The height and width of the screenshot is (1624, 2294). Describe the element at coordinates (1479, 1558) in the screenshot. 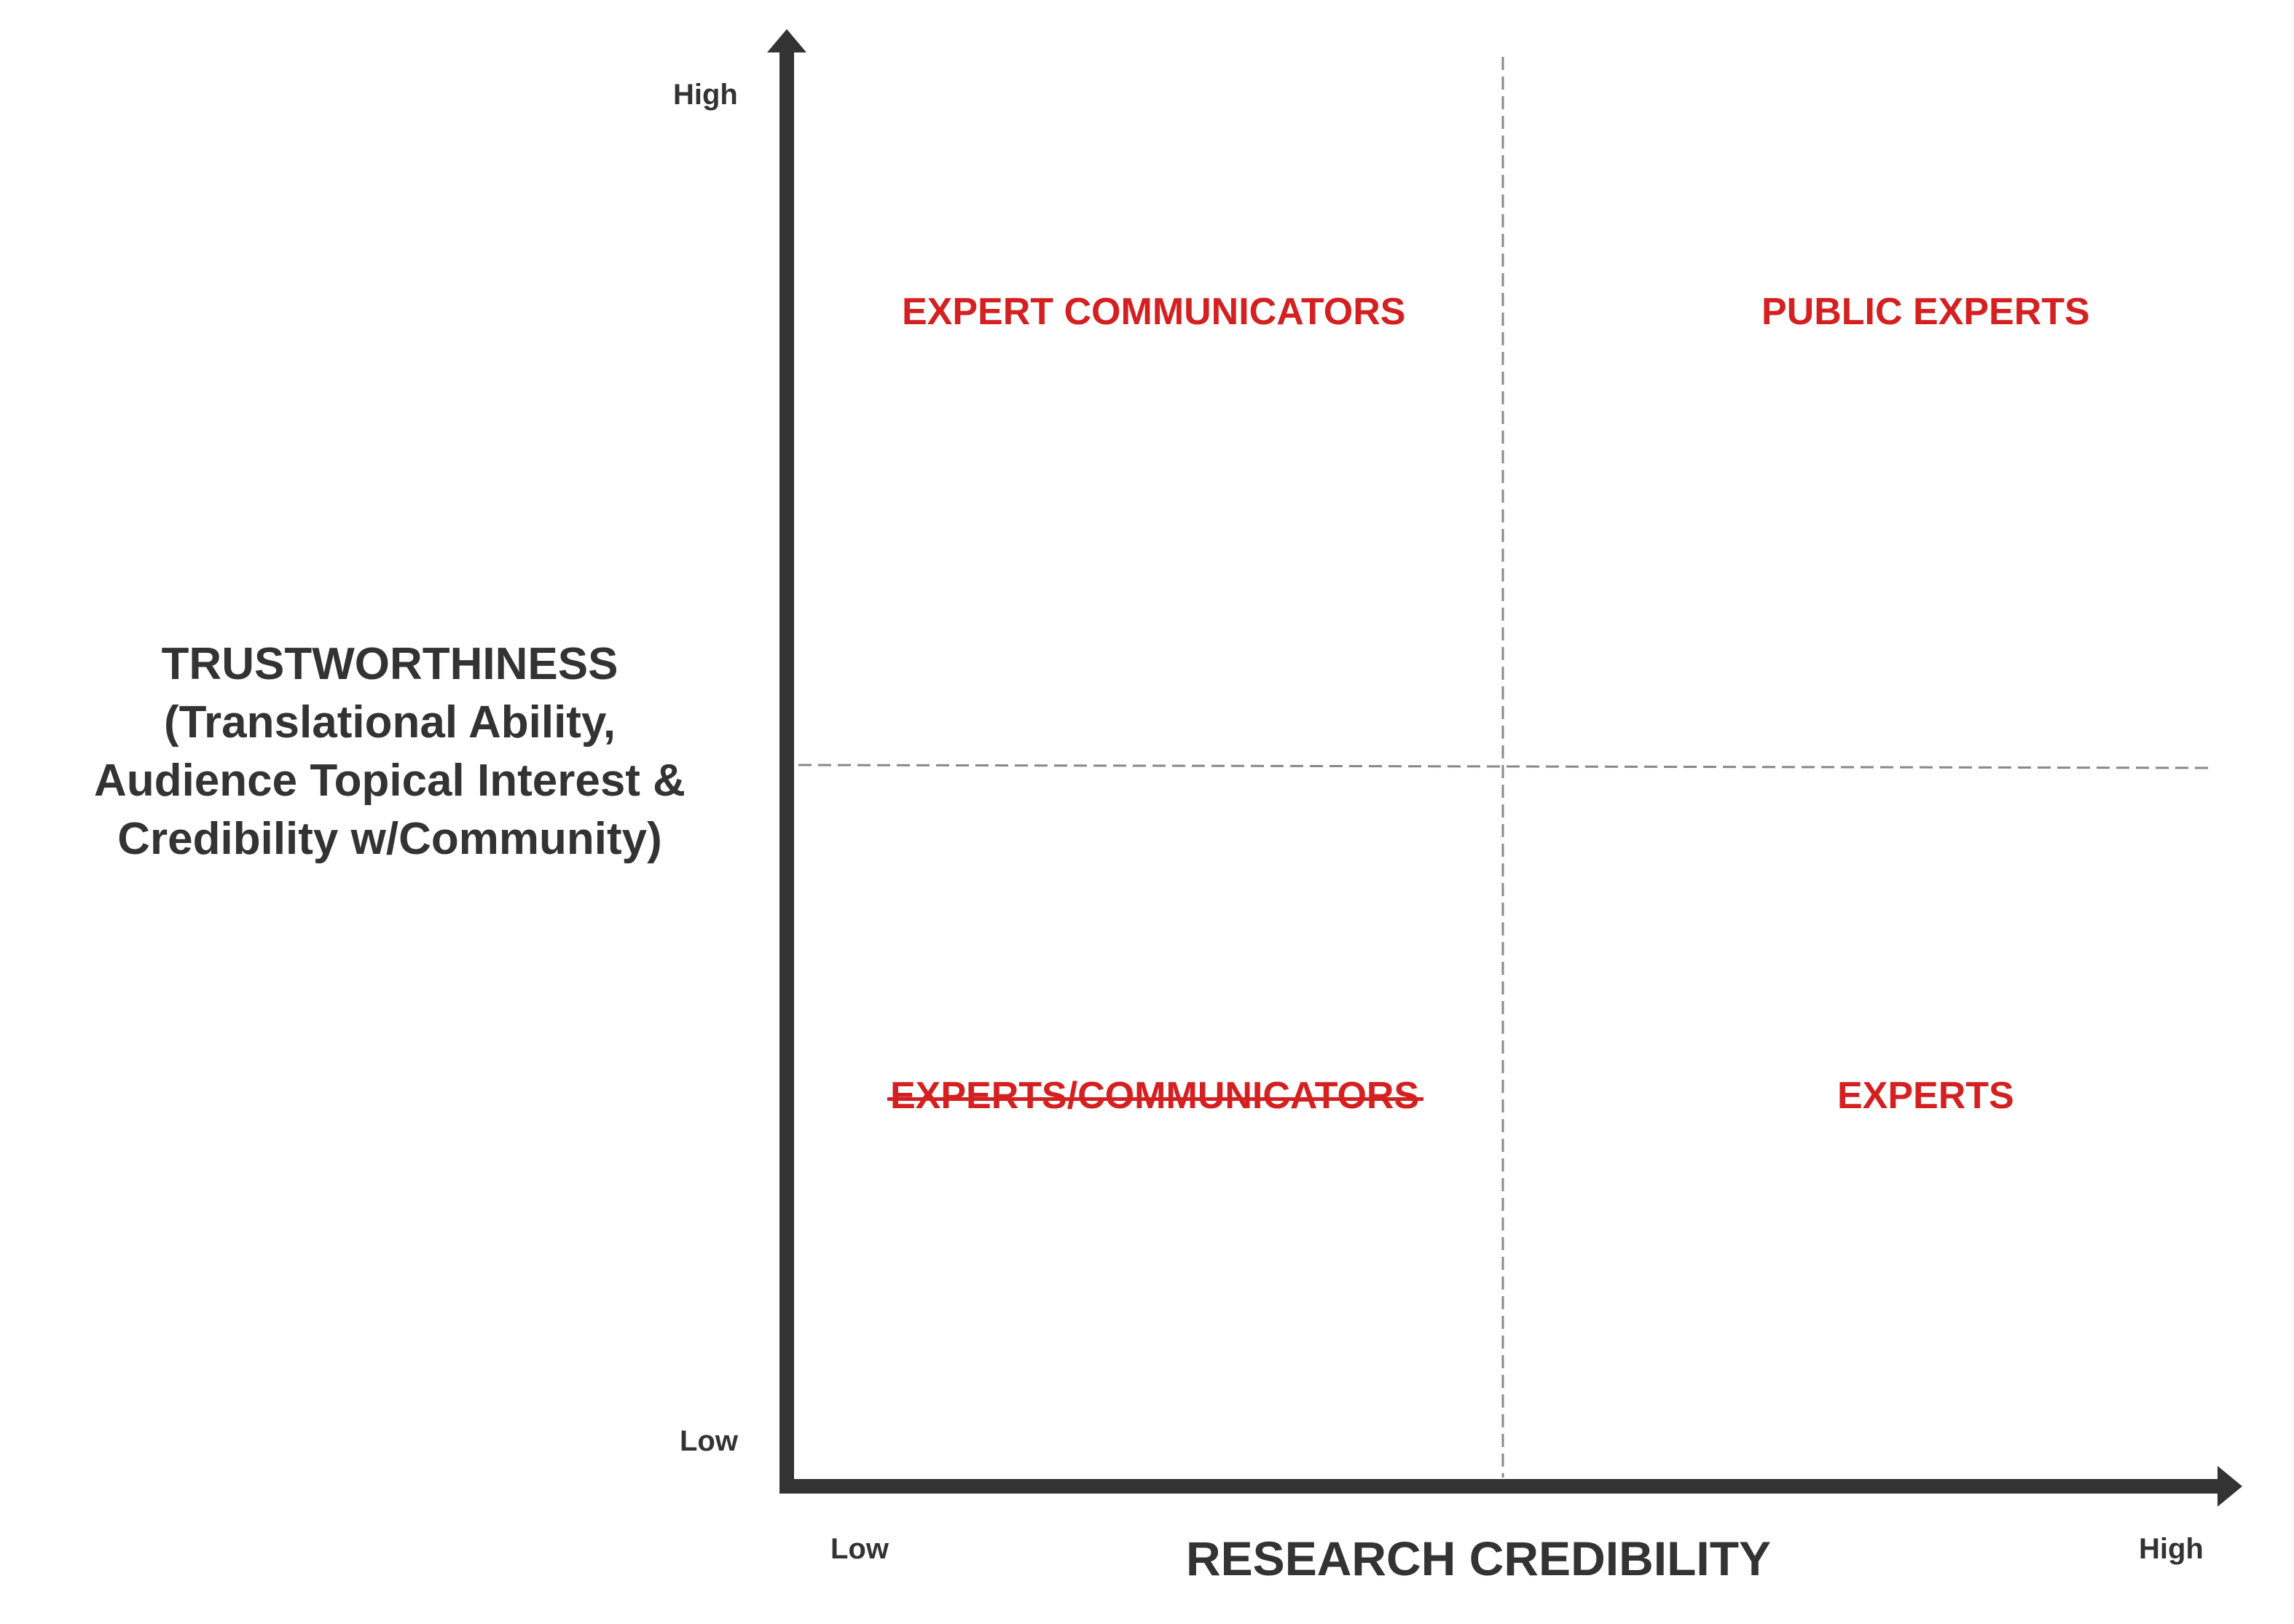

I see `x-axis-title: RESEARCH CREDIBILITY` at that location.